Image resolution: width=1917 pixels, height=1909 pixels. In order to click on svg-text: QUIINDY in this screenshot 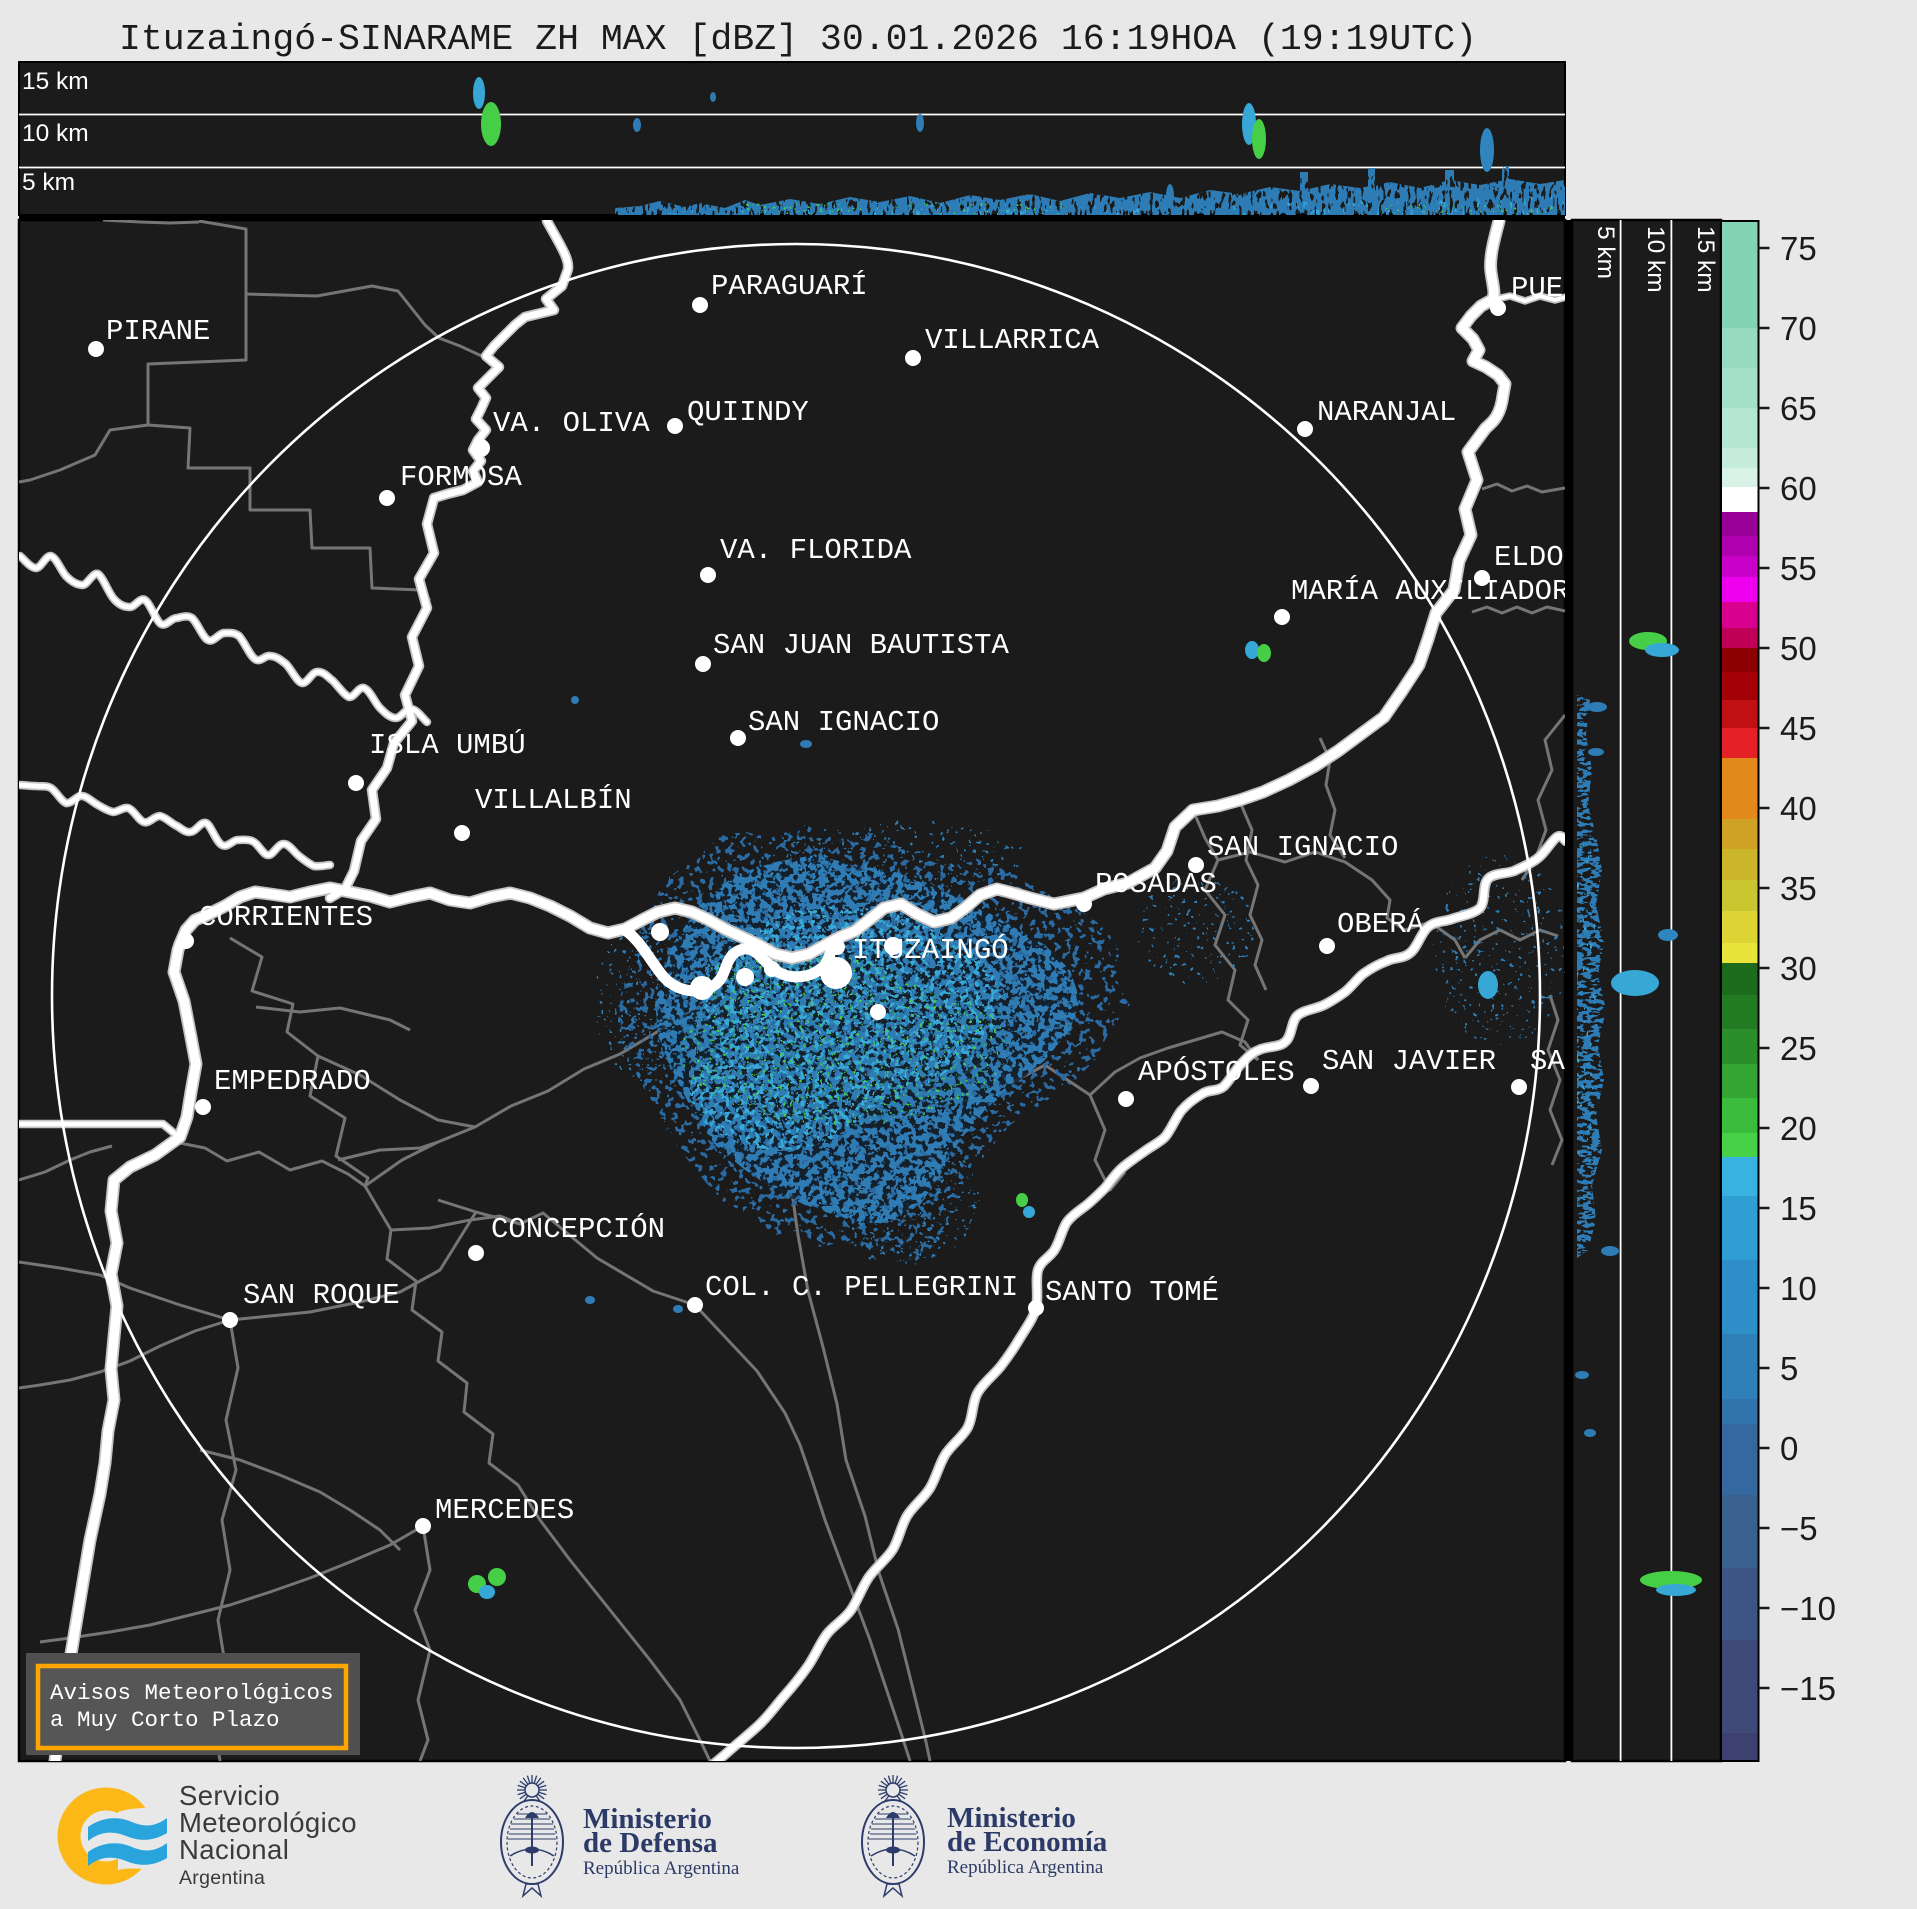, I will do `click(748, 412)`.